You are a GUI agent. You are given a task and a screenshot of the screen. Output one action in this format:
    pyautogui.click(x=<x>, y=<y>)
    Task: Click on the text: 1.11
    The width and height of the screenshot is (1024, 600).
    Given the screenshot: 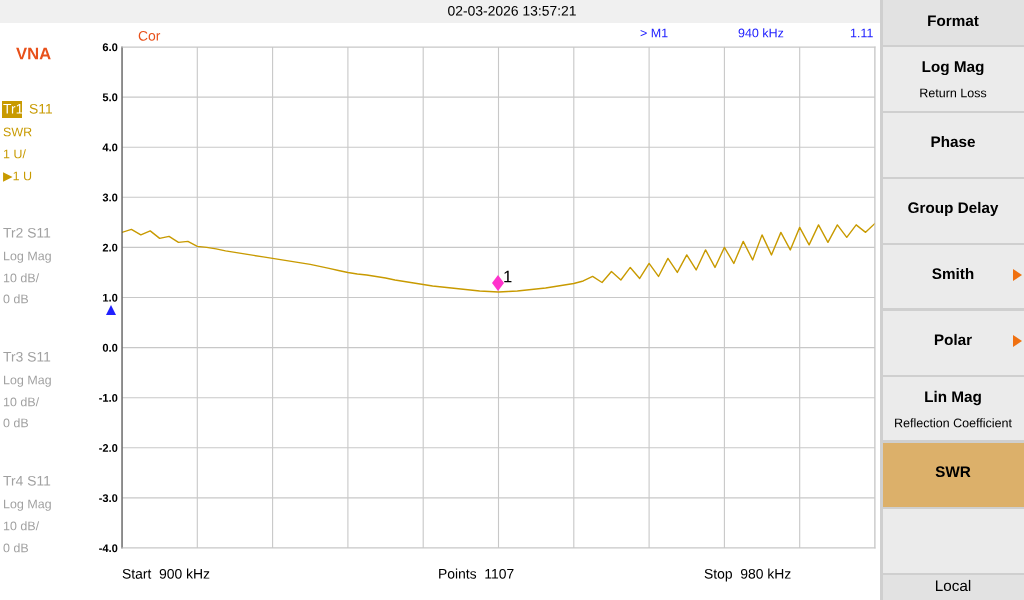 What is the action you would take?
    pyautogui.click(x=861, y=33)
    